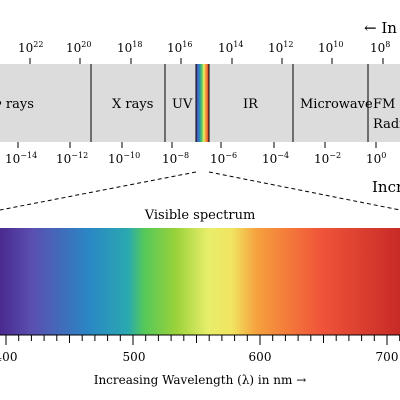 This screenshot has width=400, height=400. I want to click on band-dividers, so click(229, 103).